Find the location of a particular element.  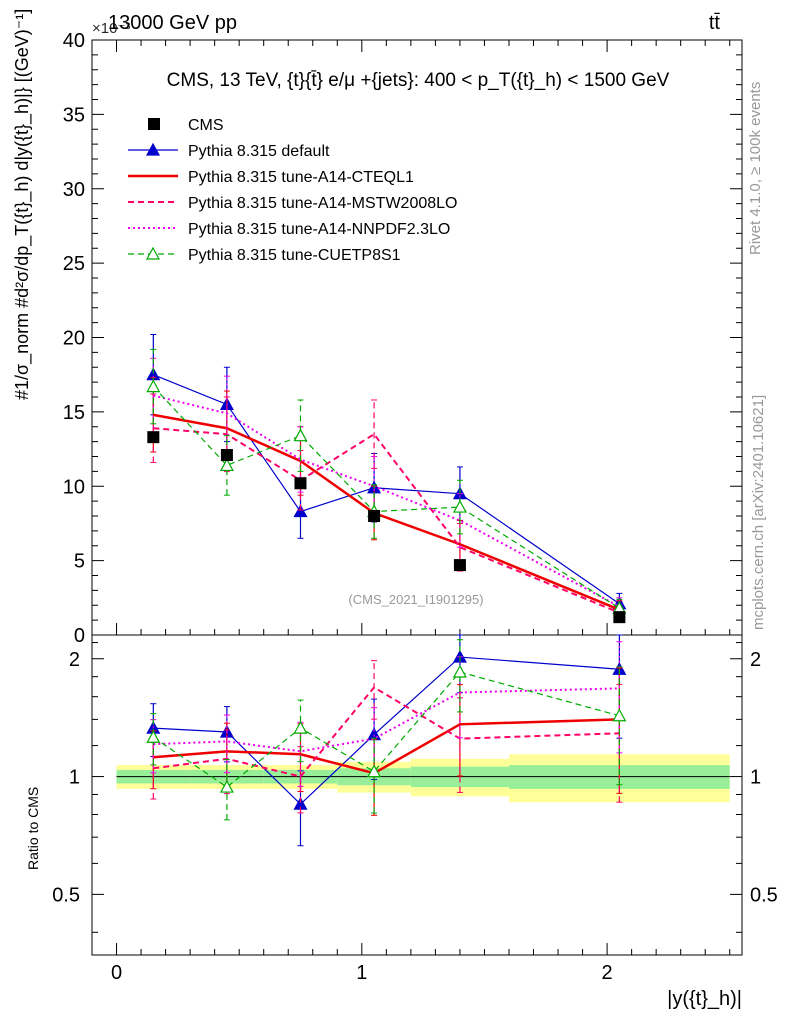

rivet-version-label: Rivet 4.1.0, ≥ 100k events is located at coordinates (755, 168).